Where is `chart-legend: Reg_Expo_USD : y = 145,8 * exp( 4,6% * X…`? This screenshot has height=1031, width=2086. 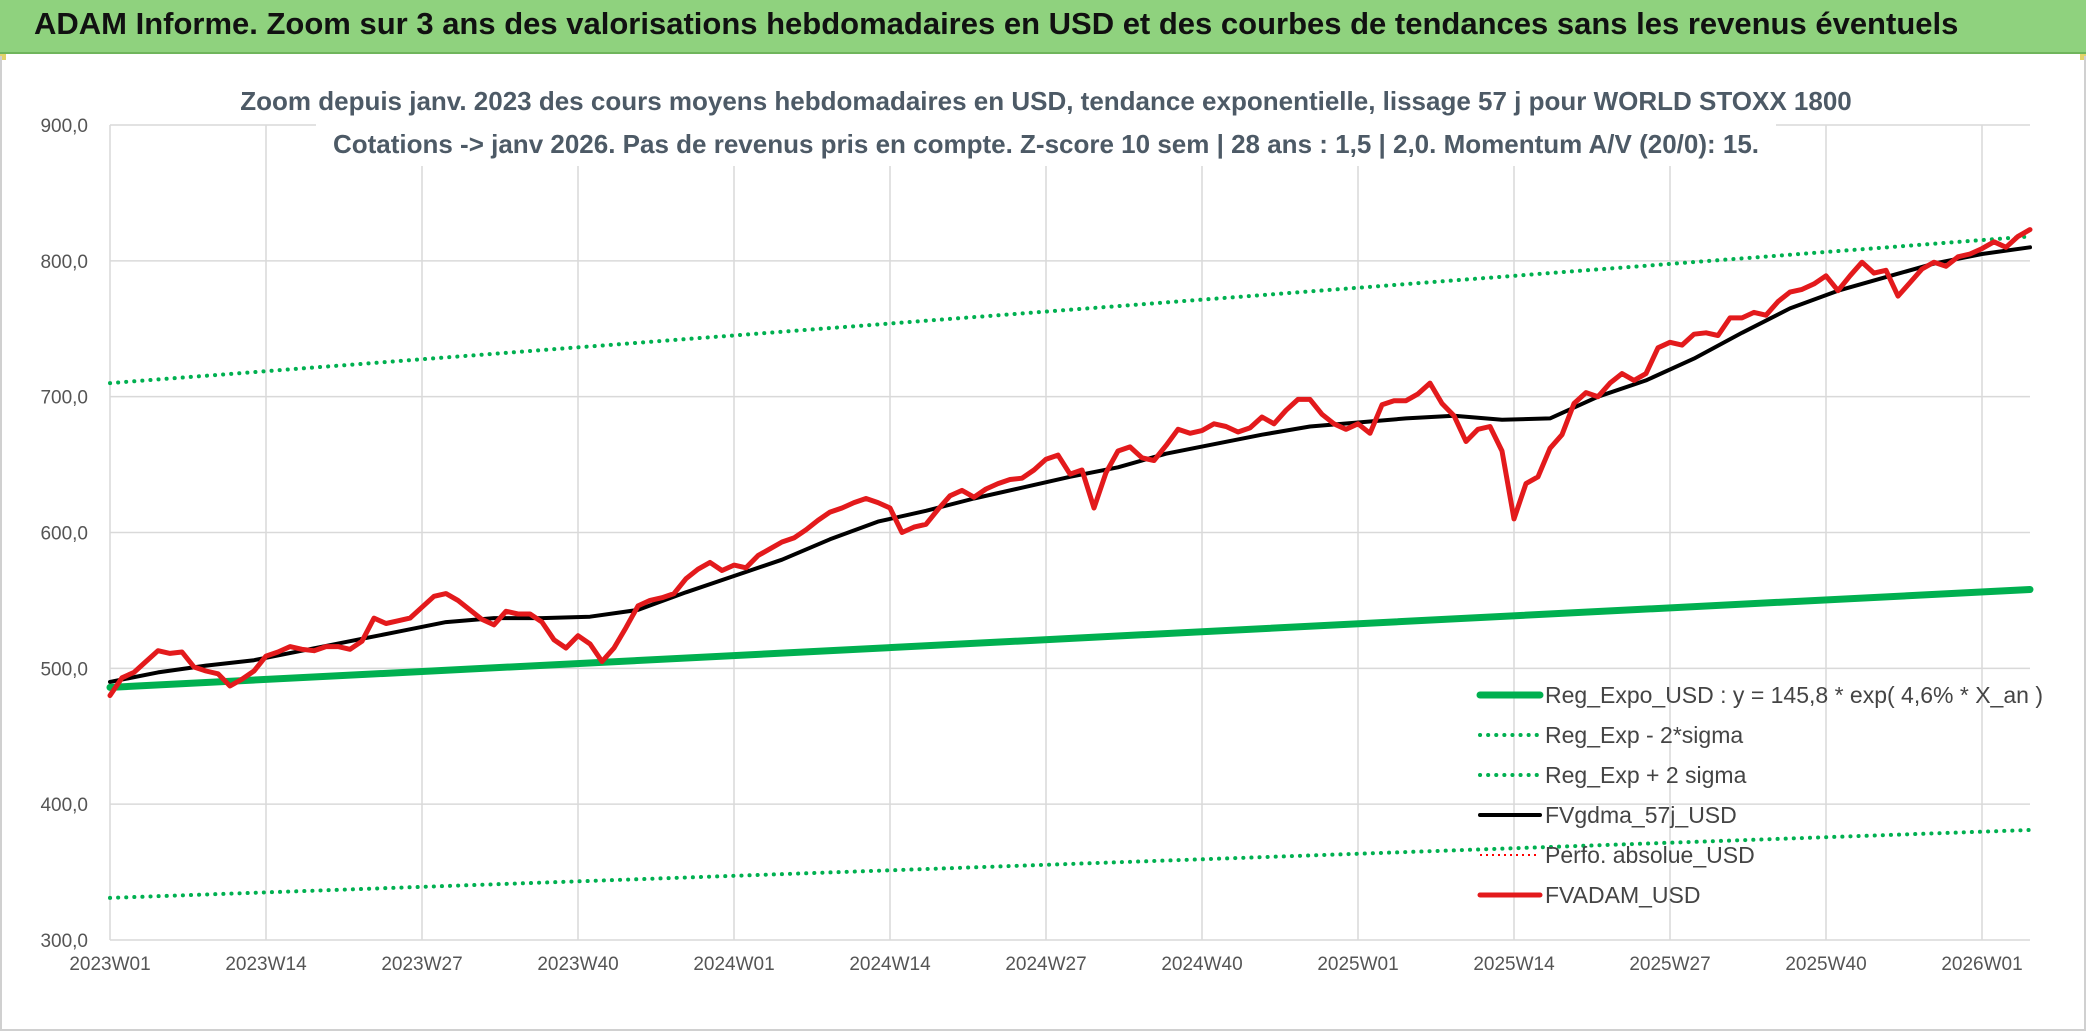
chart-legend: Reg_Expo_USD : y = 145,8 * exp( 4,6% * X… is located at coordinates (1759, 795).